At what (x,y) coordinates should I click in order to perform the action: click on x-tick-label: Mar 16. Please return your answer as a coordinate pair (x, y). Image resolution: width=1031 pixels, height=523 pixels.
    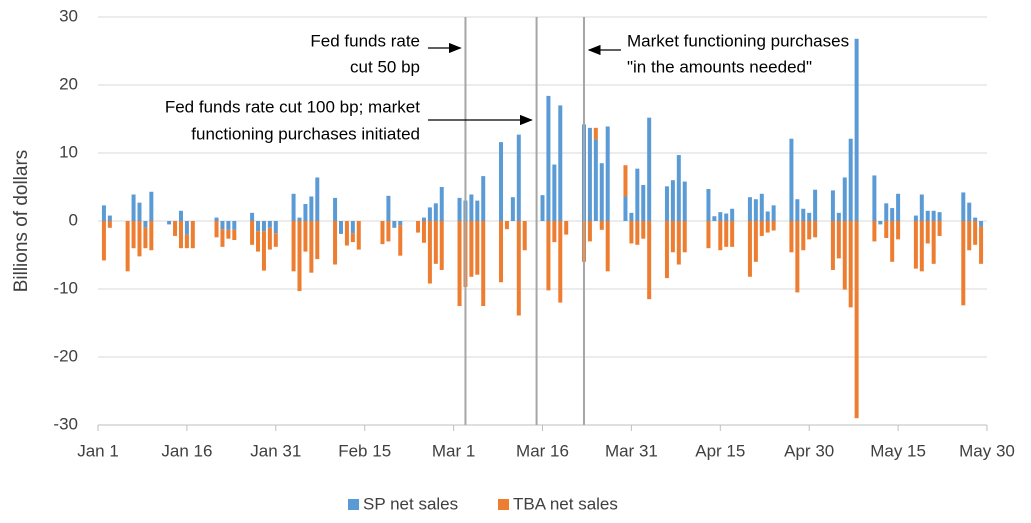
    Looking at the image, I should click on (542, 450).